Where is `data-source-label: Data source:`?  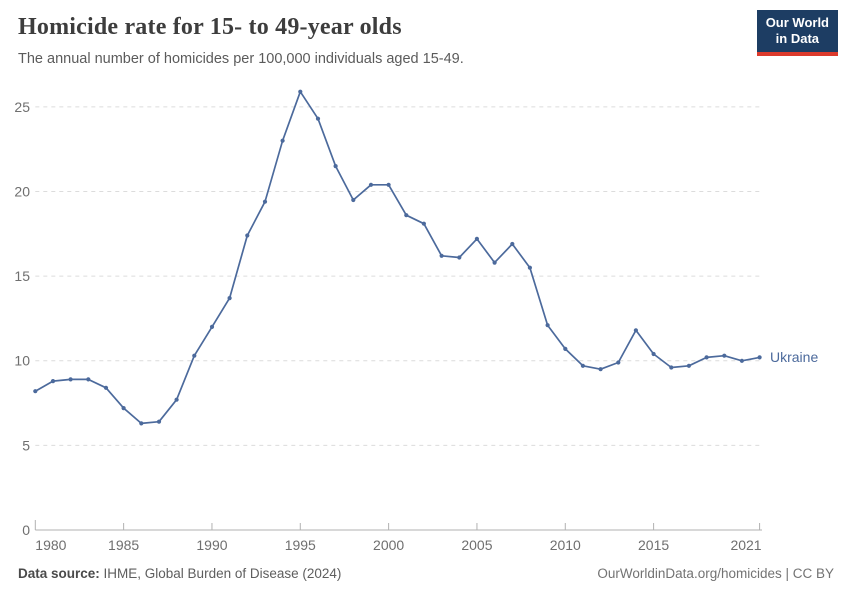 data-source-label: Data source: is located at coordinates (59, 573).